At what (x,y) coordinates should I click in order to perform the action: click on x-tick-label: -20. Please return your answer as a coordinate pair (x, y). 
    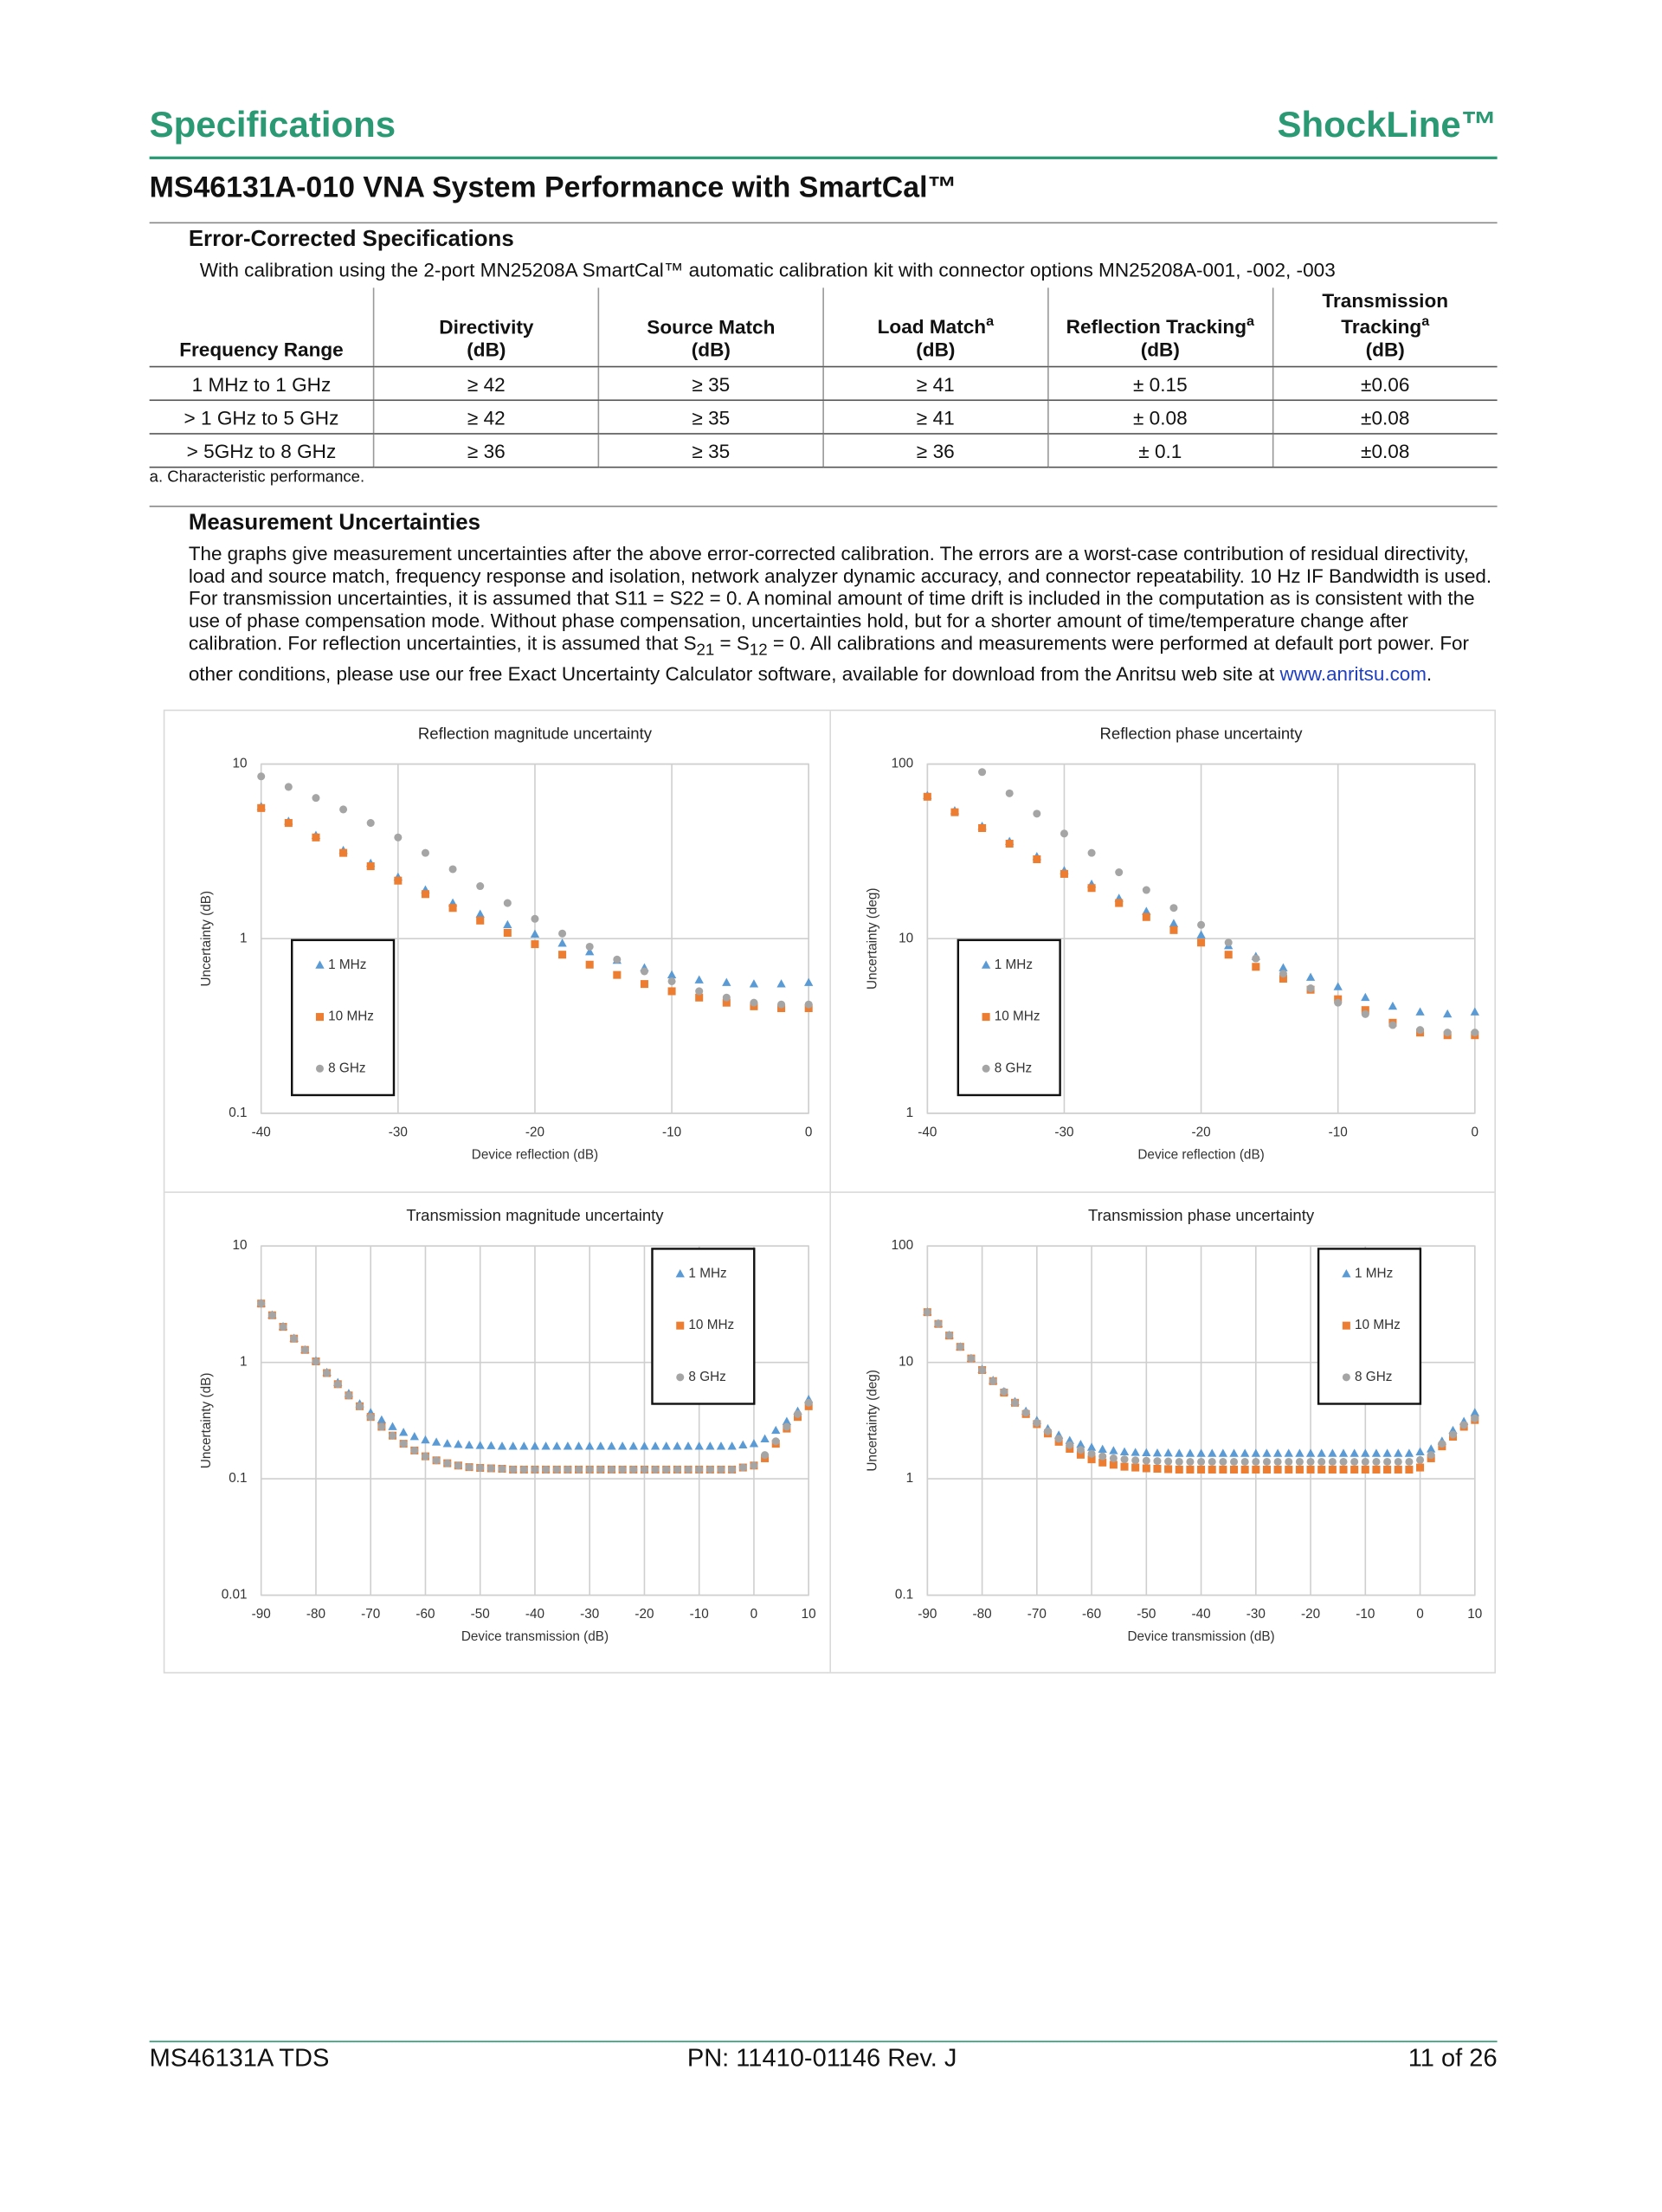
    Looking at the image, I should click on (644, 1614).